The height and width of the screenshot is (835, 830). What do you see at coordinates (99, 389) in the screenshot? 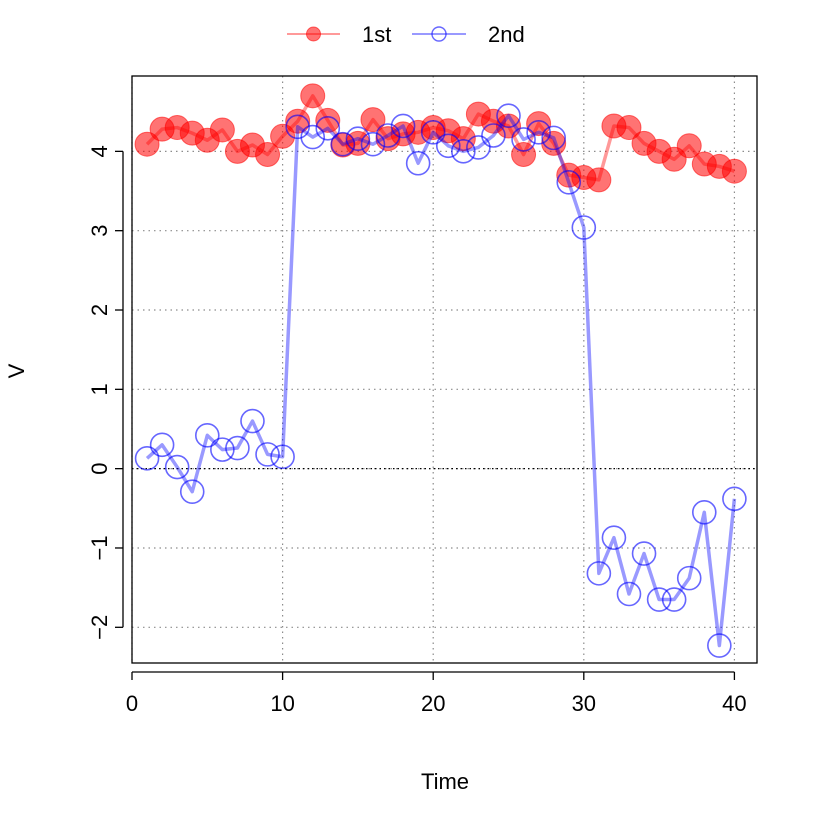
I see `y-tick-label: 1` at bounding box center [99, 389].